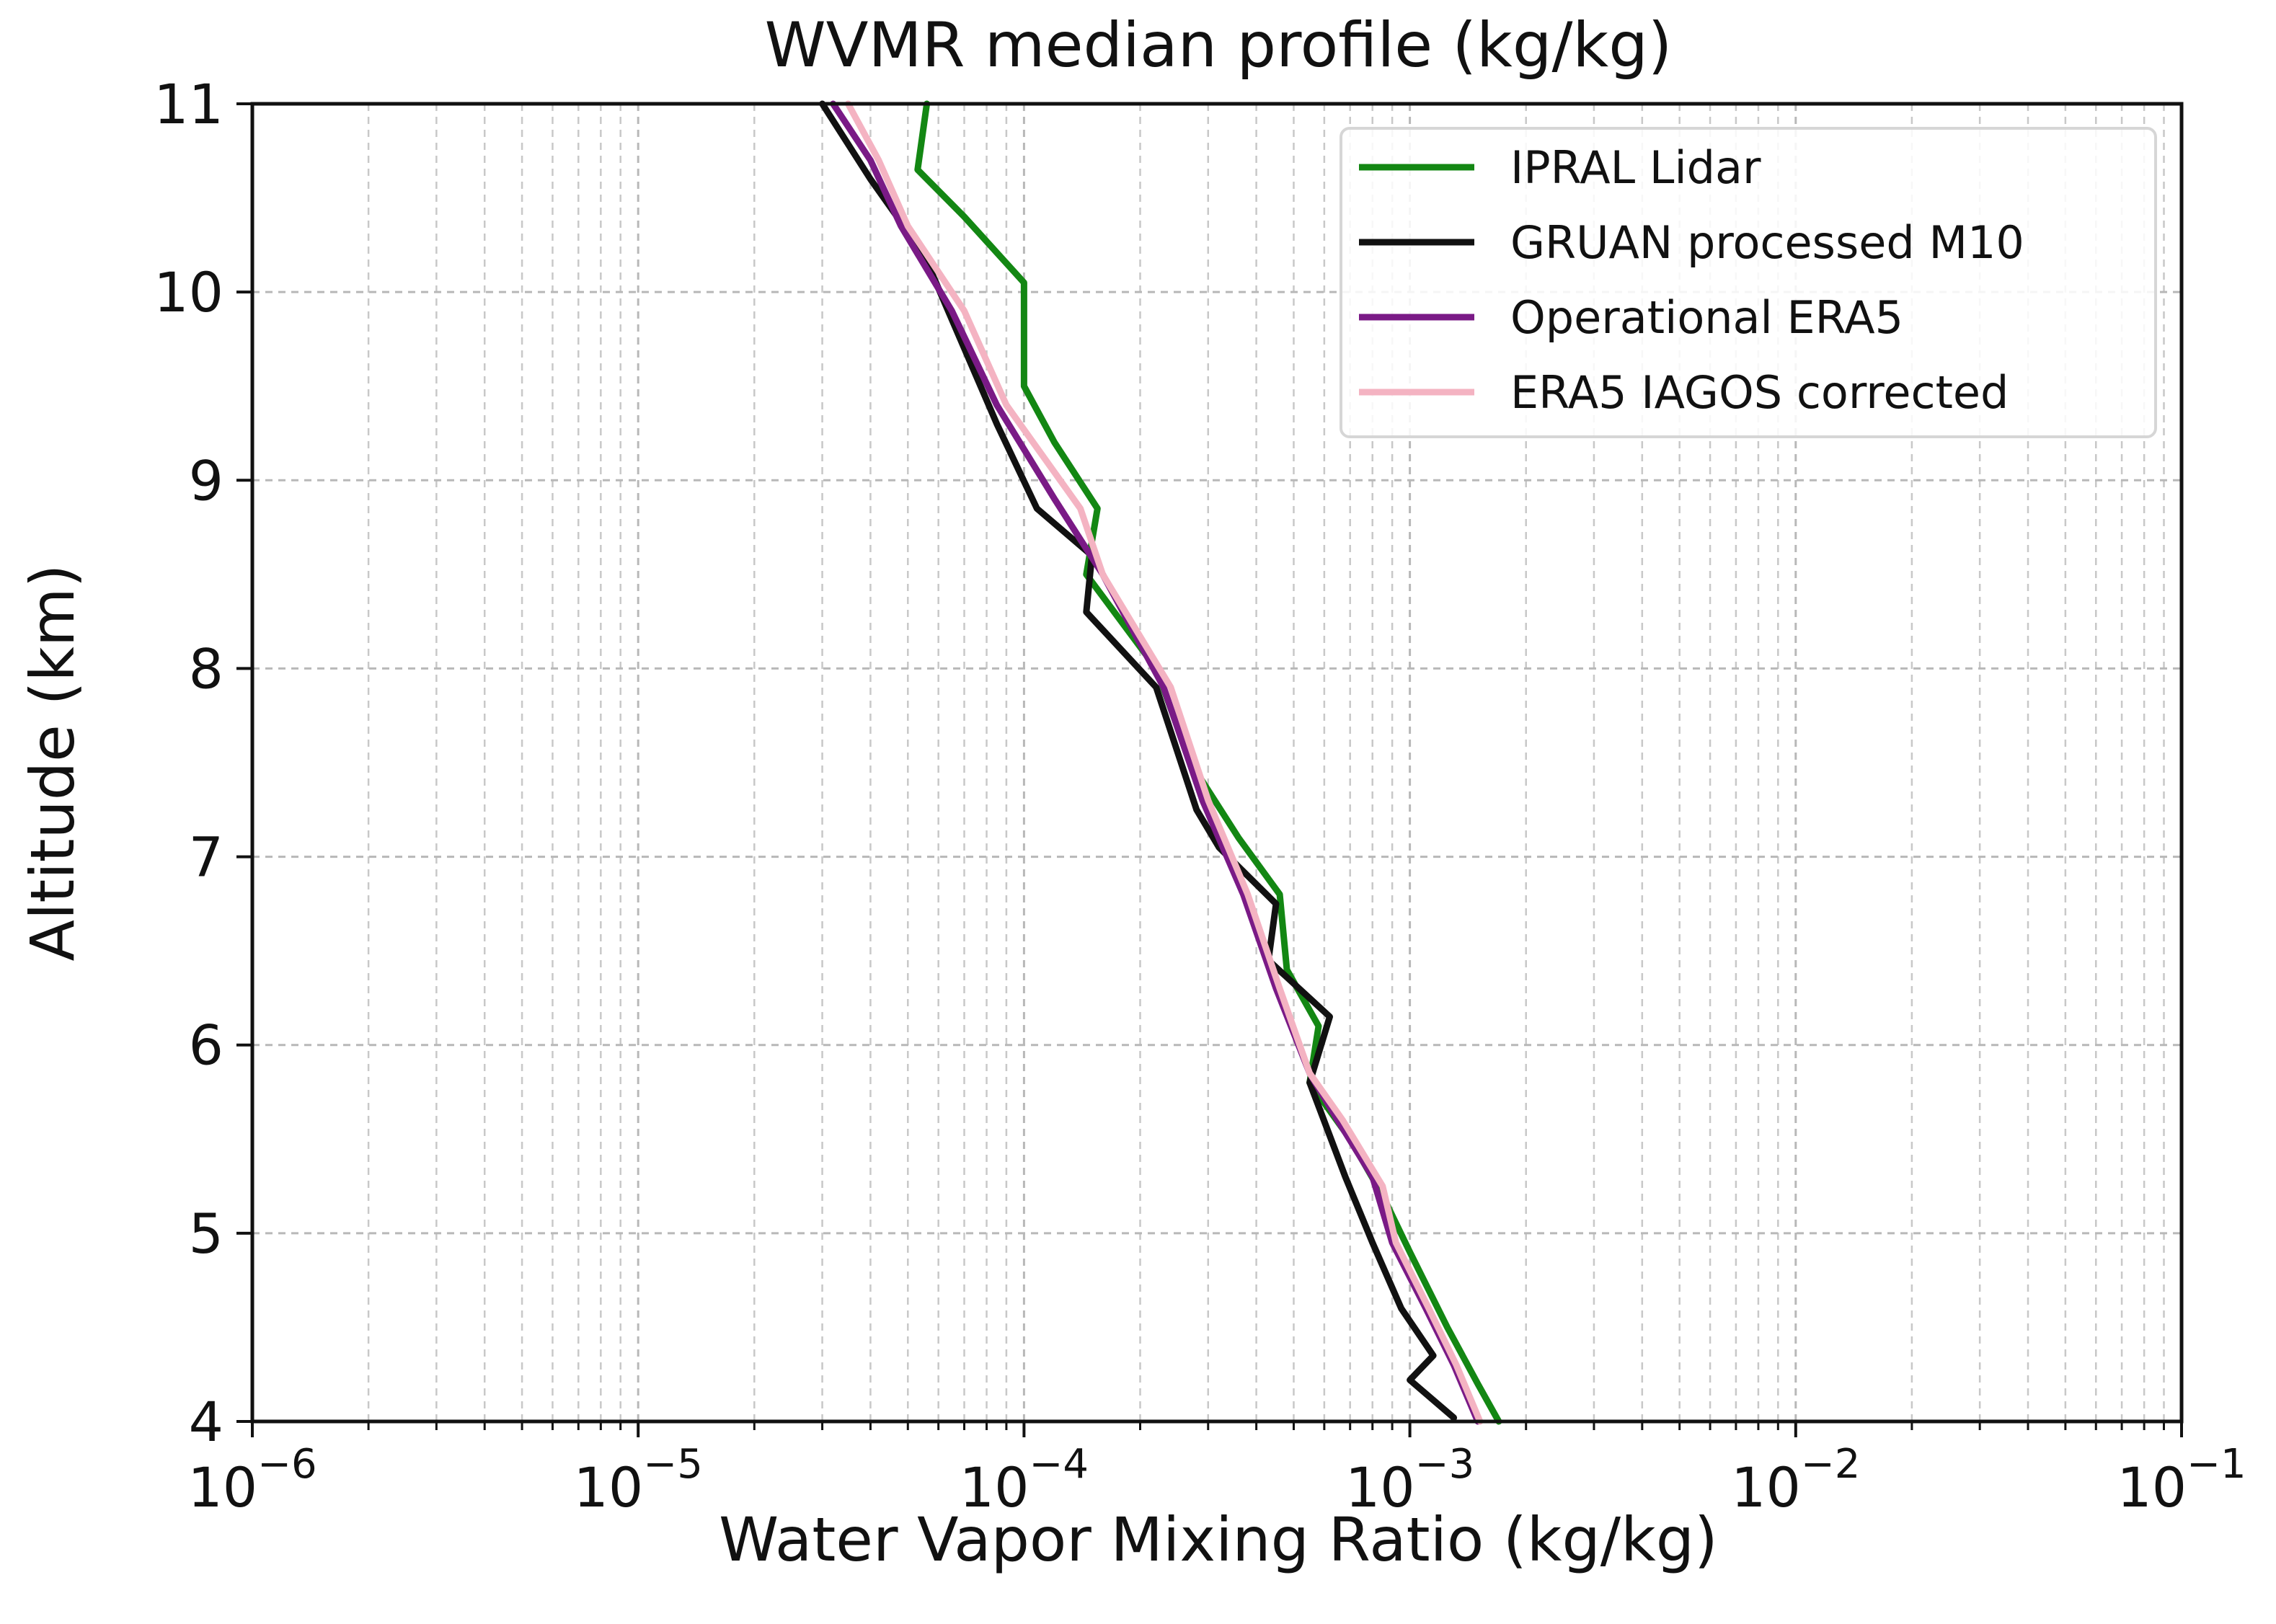 The width and height of the screenshot is (2276, 1624). What do you see at coordinates (287, 1465) in the screenshot?
I see `x-tick-label-exponent: −6` at bounding box center [287, 1465].